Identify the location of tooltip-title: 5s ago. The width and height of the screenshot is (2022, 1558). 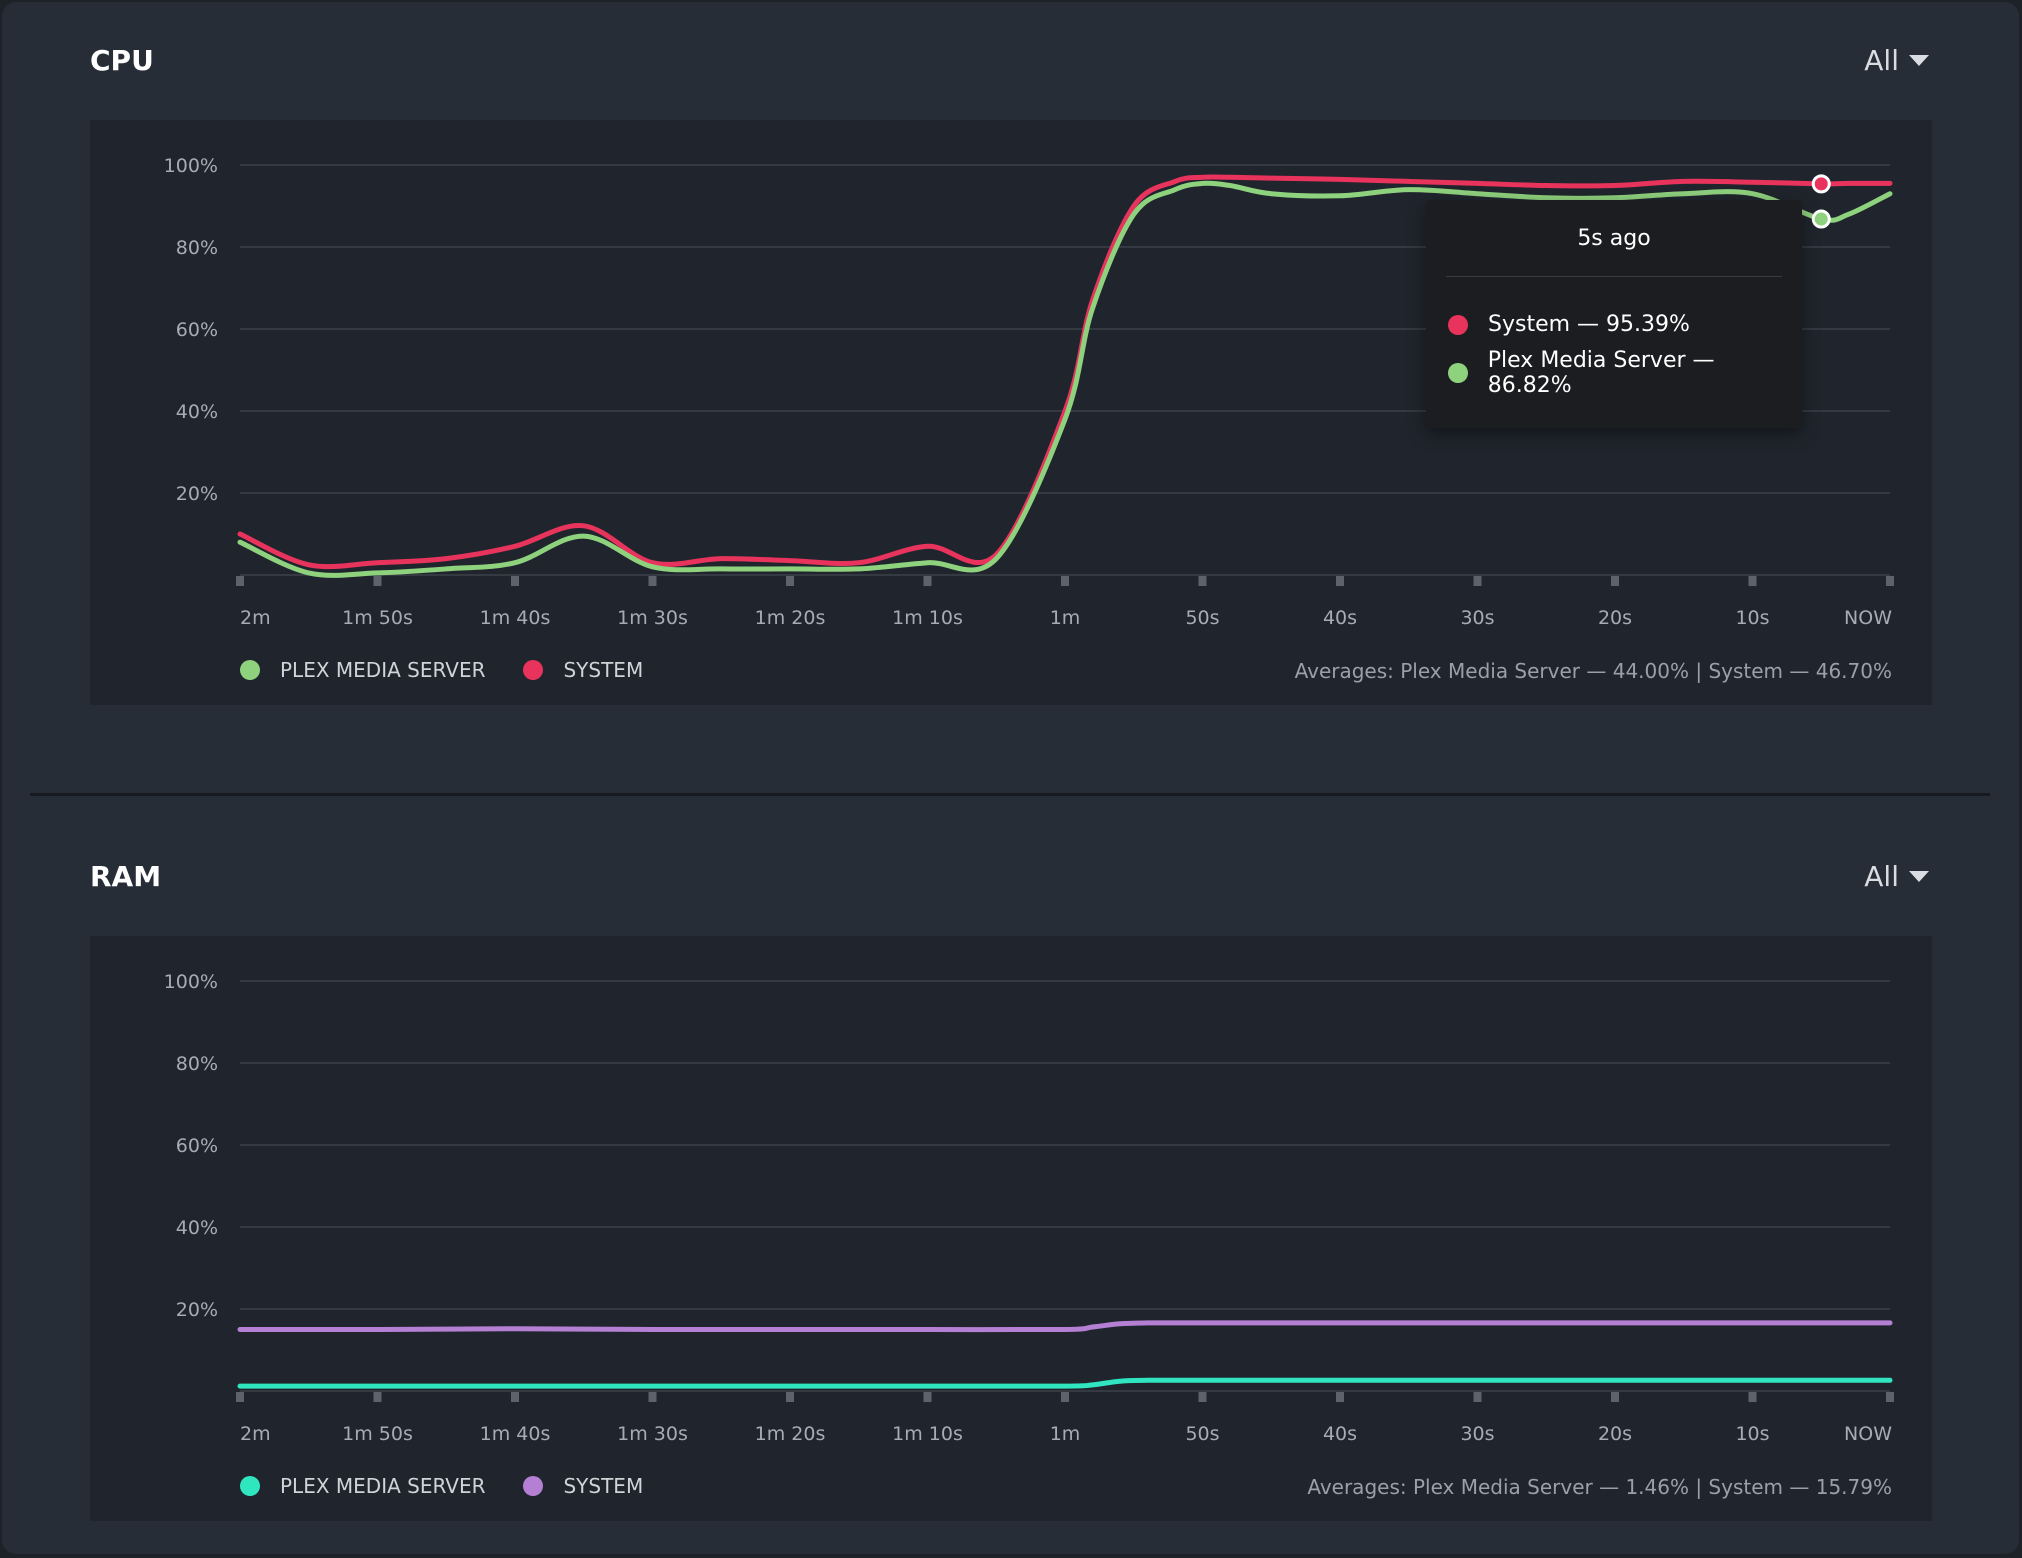
(1614, 238).